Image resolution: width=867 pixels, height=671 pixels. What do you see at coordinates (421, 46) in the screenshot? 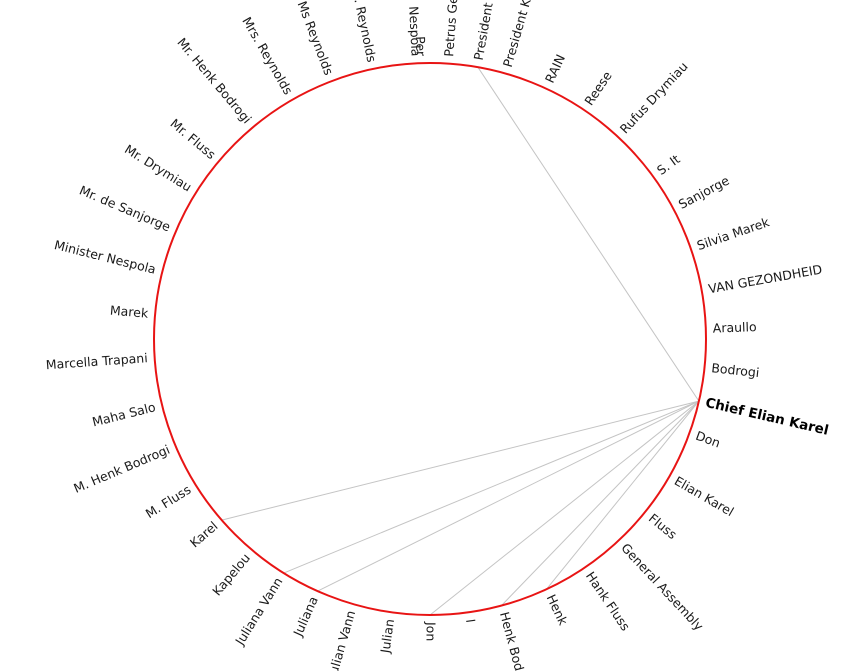
I see `node-label: Per` at bounding box center [421, 46].